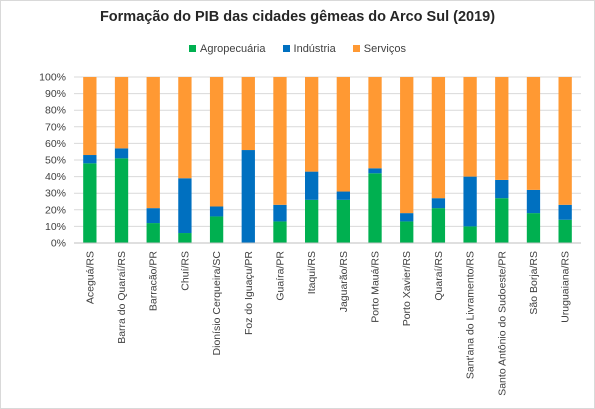  Describe the element at coordinates (376, 287) in the screenshot. I see `x-tick-label: Porto Mauá/RS` at that location.